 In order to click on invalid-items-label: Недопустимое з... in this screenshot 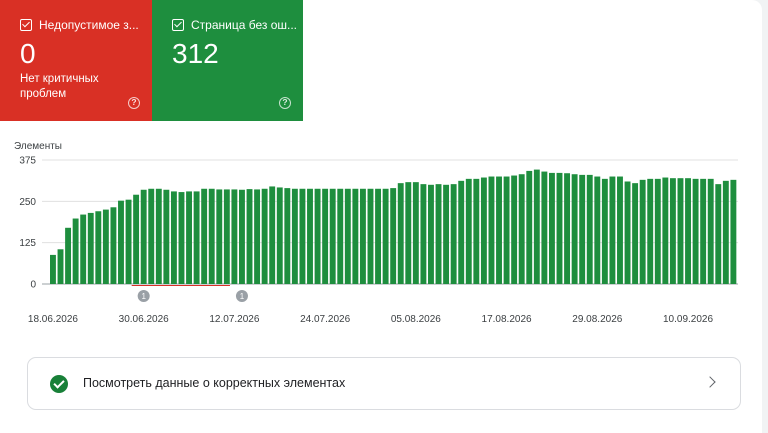, I will do `click(89, 25)`.